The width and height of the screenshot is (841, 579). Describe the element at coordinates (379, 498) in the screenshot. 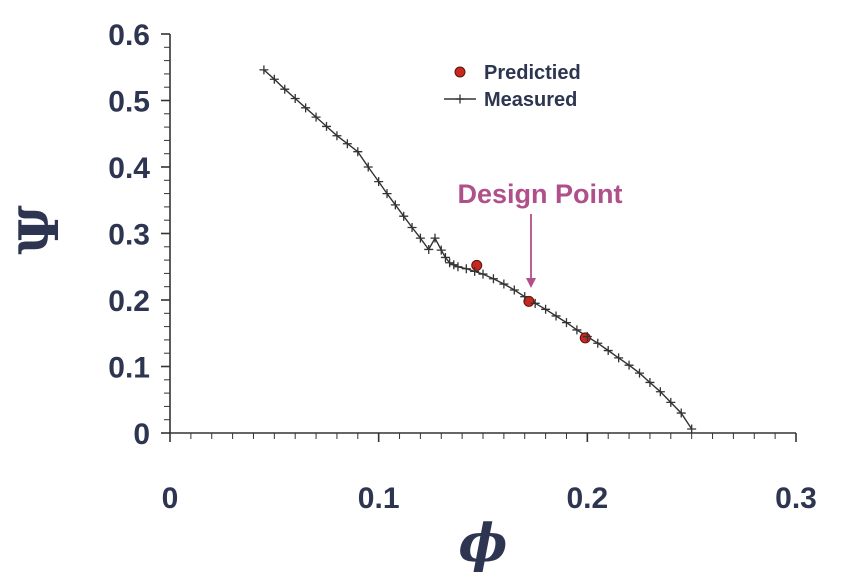

I see `x-tick-label: 0.1` at that location.